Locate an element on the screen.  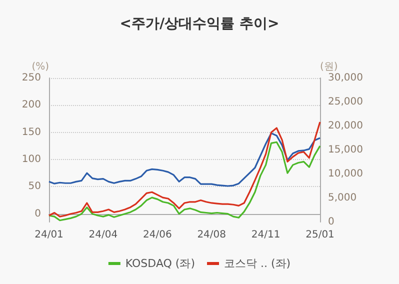
x-tick-label: 24/04 is located at coordinates (103, 235).